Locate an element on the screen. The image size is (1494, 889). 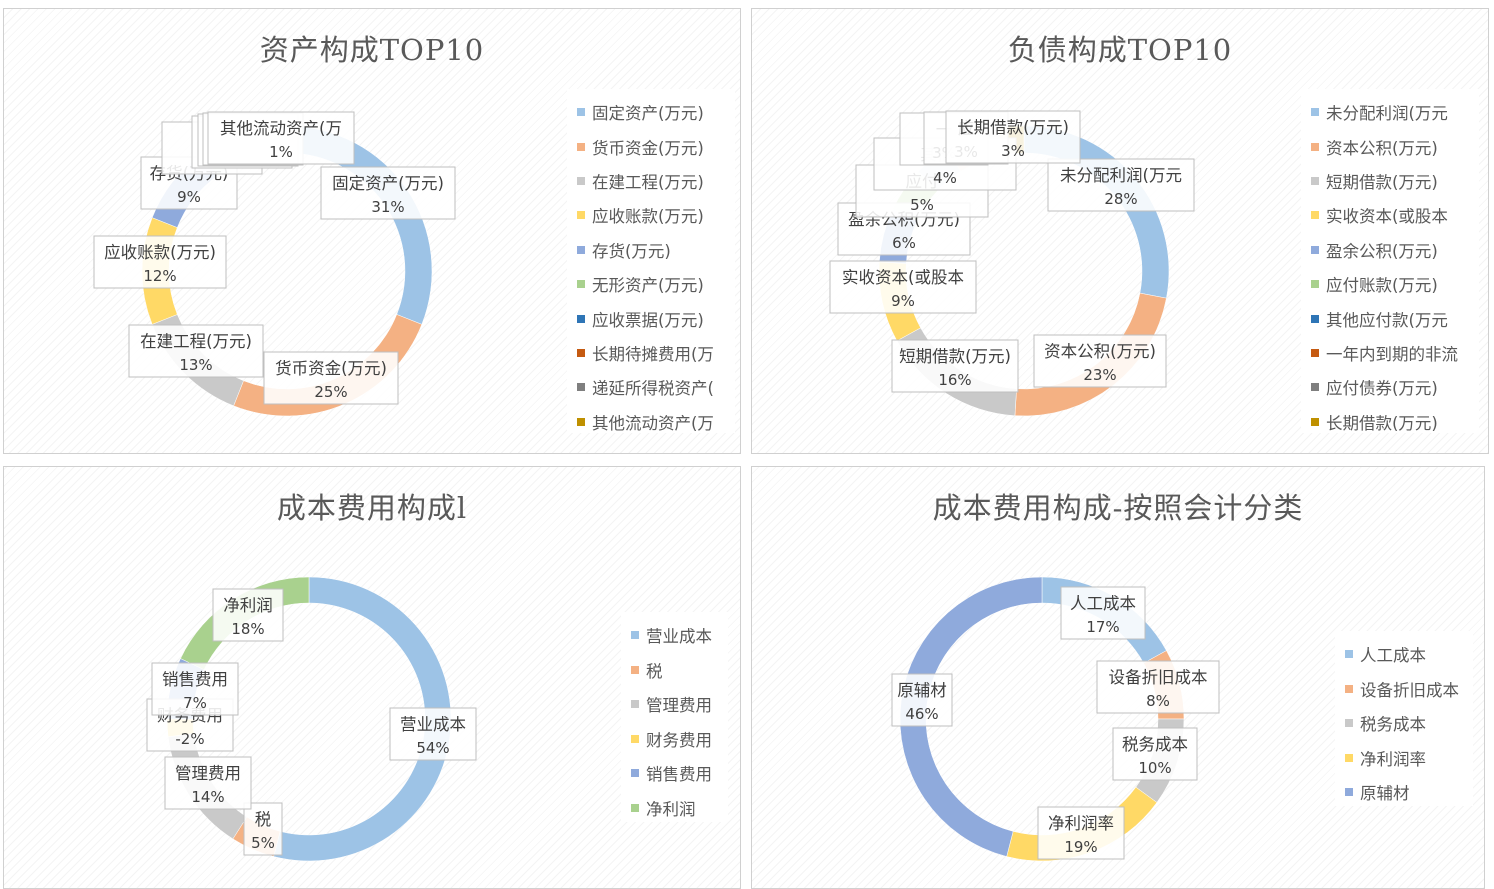
chart-legend: 营业成本税管理费用 财务费用 销售费用 净利润 is located at coordinates (674, 717).